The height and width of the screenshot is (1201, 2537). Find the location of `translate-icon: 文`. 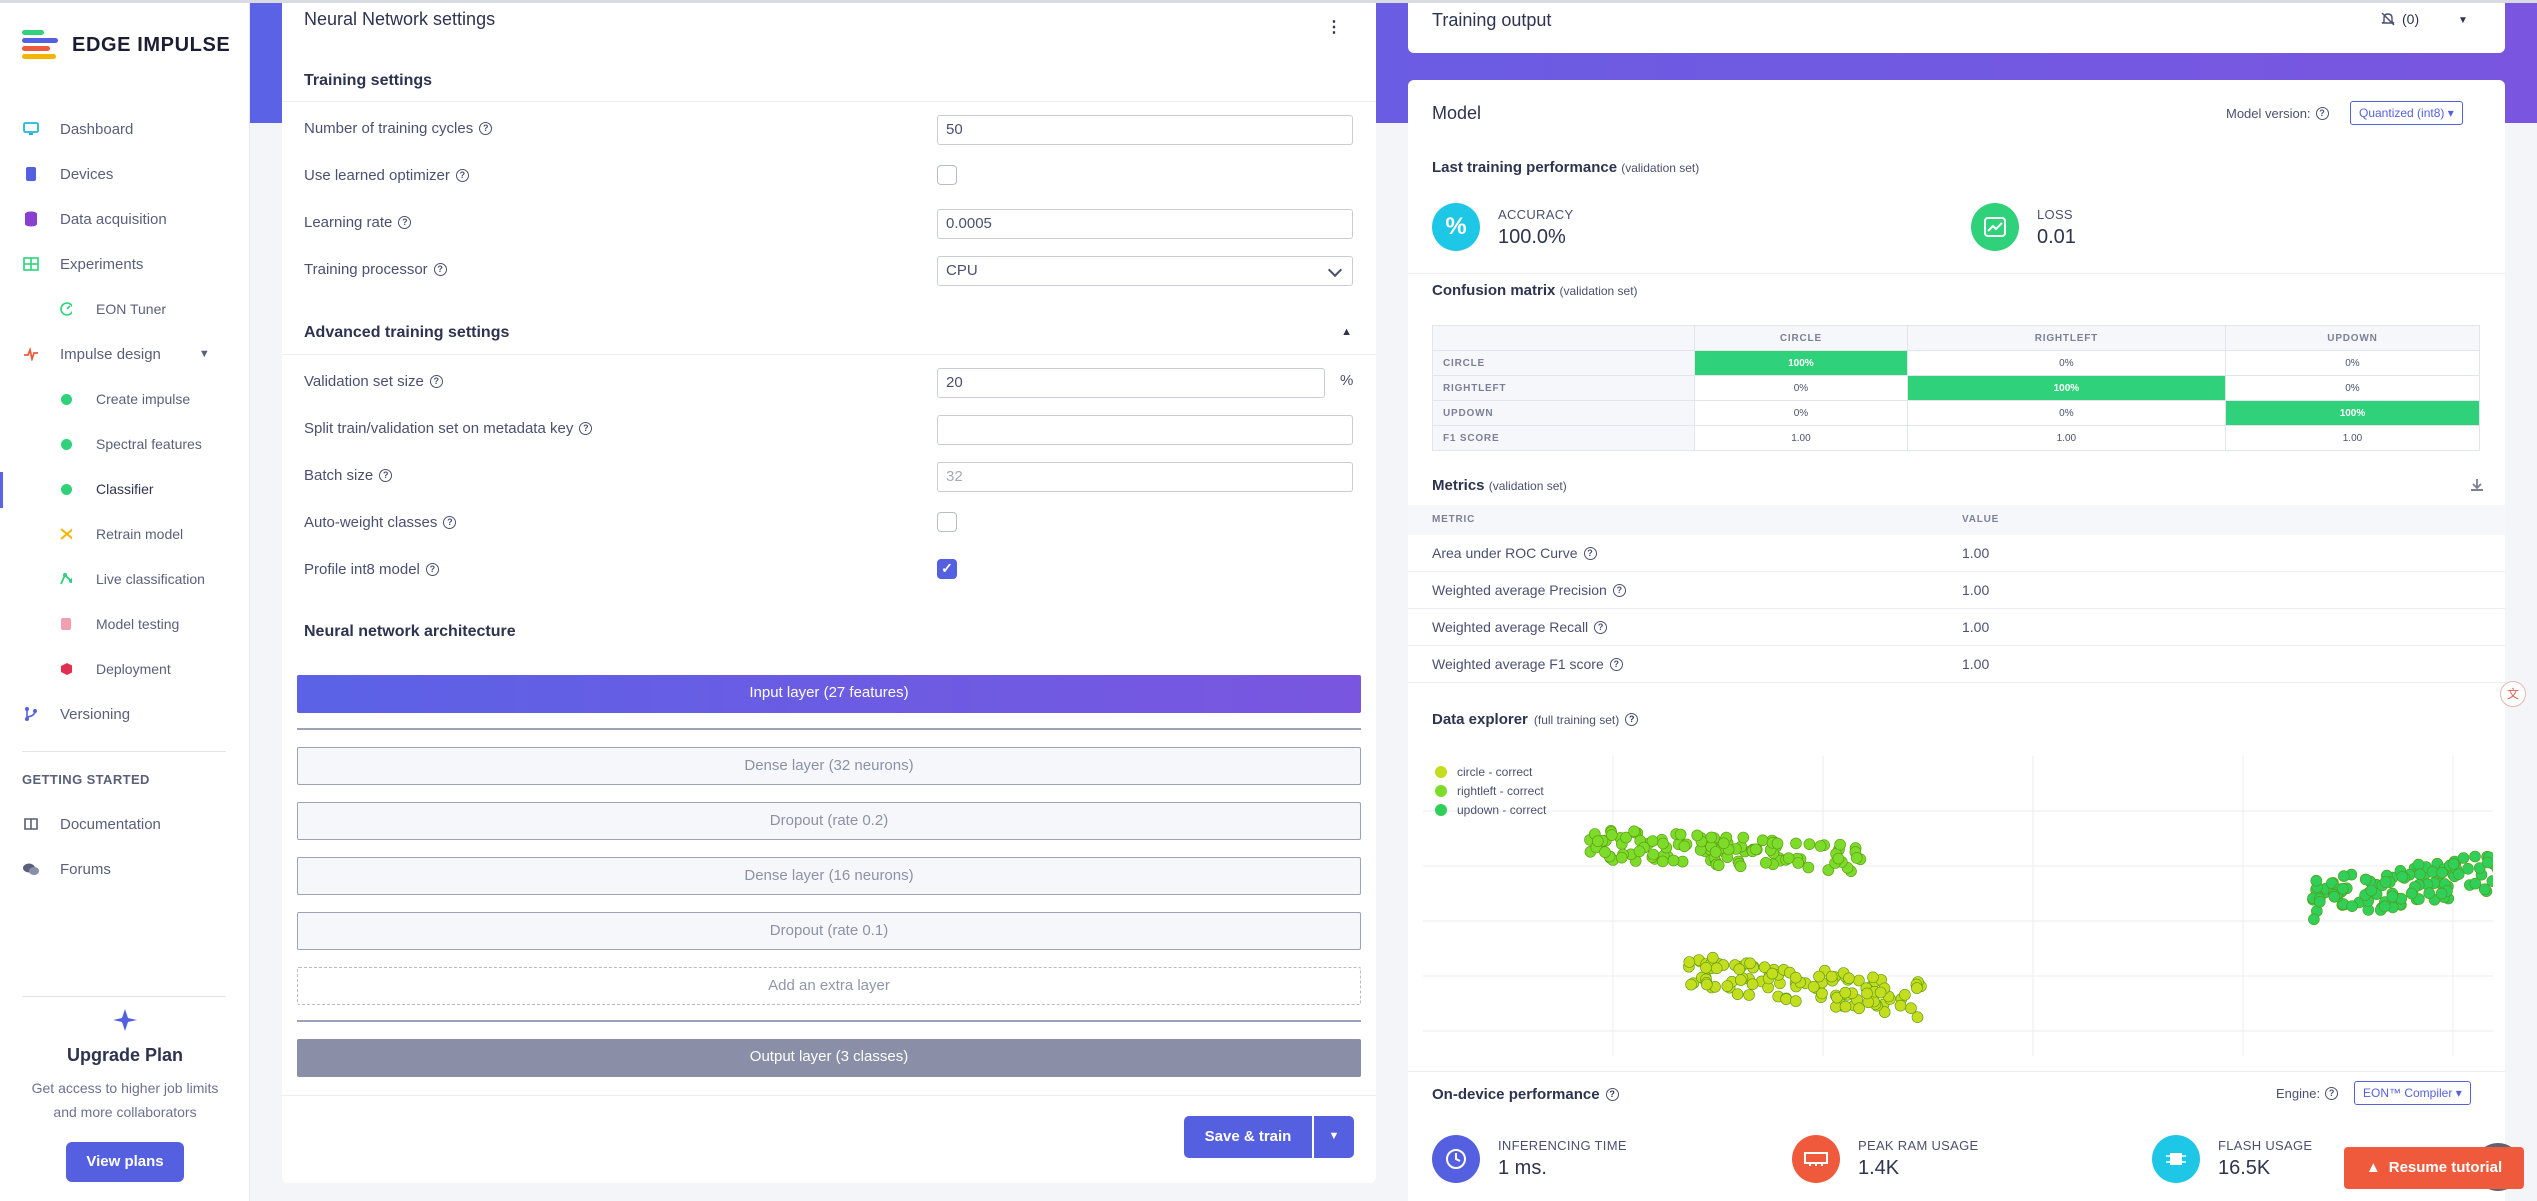

translate-icon: 文 is located at coordinates (2513, 694).